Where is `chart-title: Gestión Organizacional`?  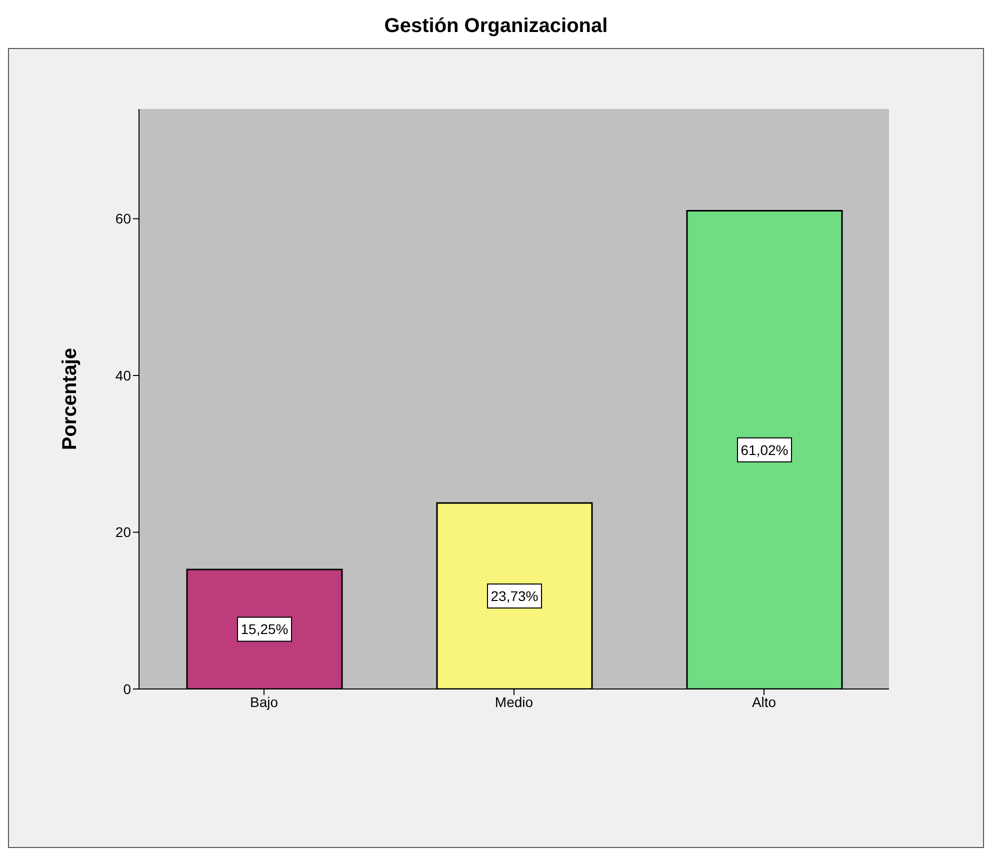
chart-title: Gestión Organizacional is located at coordinates (496, 26).